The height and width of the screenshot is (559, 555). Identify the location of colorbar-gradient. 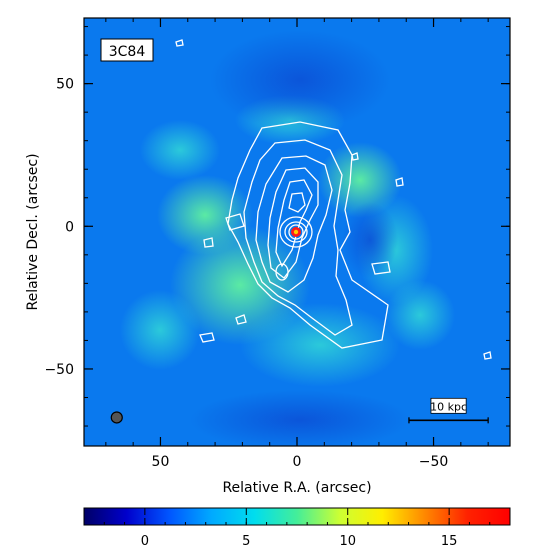
(297, 516).